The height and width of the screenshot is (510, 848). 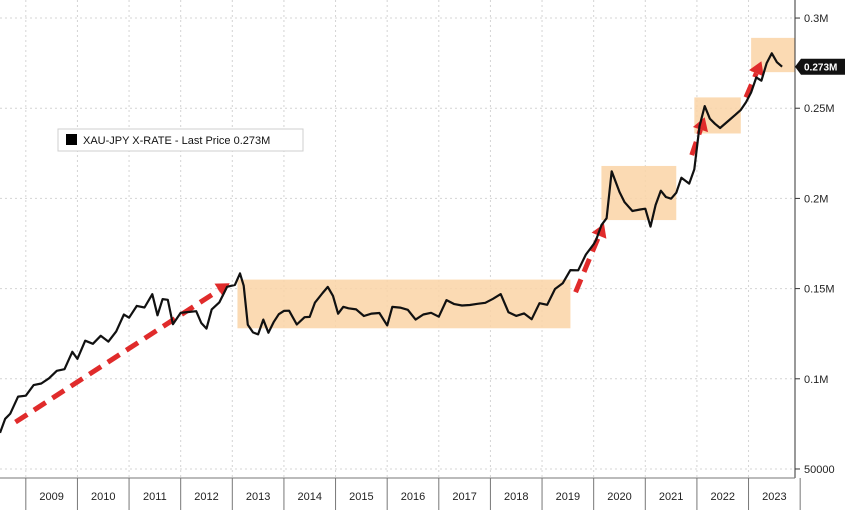 I want to click on x-tick-label: 2015, so click(x=361, y=497).